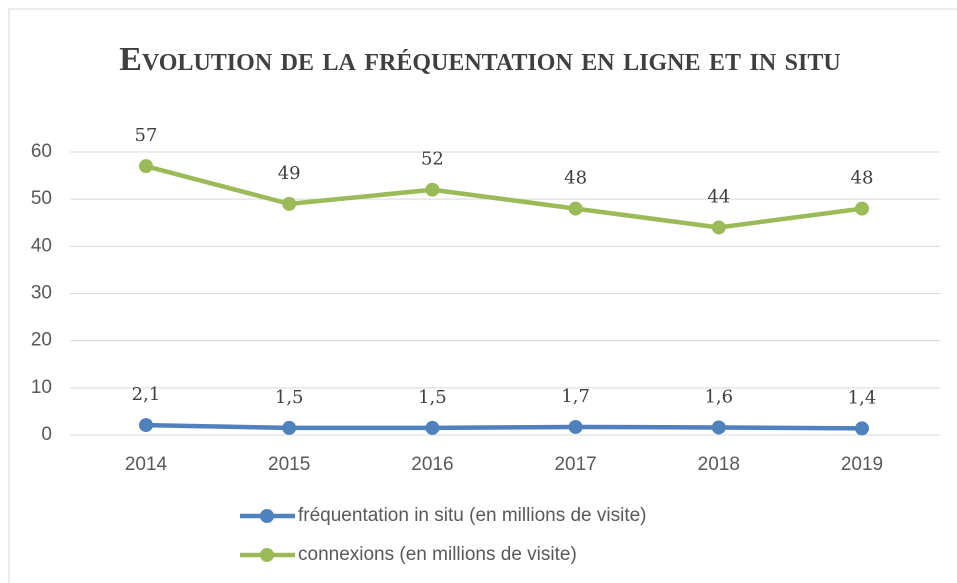  What do you see at coordinates (718, 196) in the screenshot?
I see `data-label: 44` at bounding box center [718, 196].